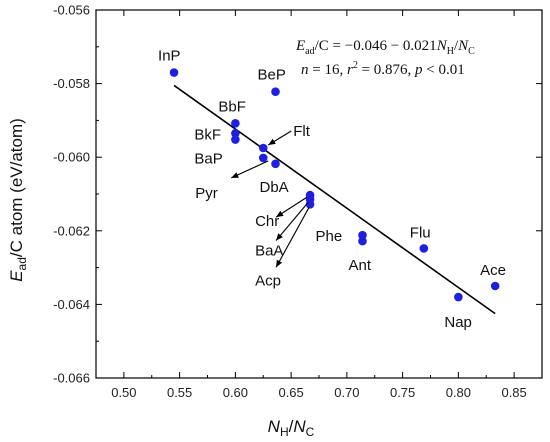 The height and width of the screenshot is (442, 550). Describe the element at coordinates (235, 392) in the screenshot. I see `x-tick-label: 0.60` at that location.